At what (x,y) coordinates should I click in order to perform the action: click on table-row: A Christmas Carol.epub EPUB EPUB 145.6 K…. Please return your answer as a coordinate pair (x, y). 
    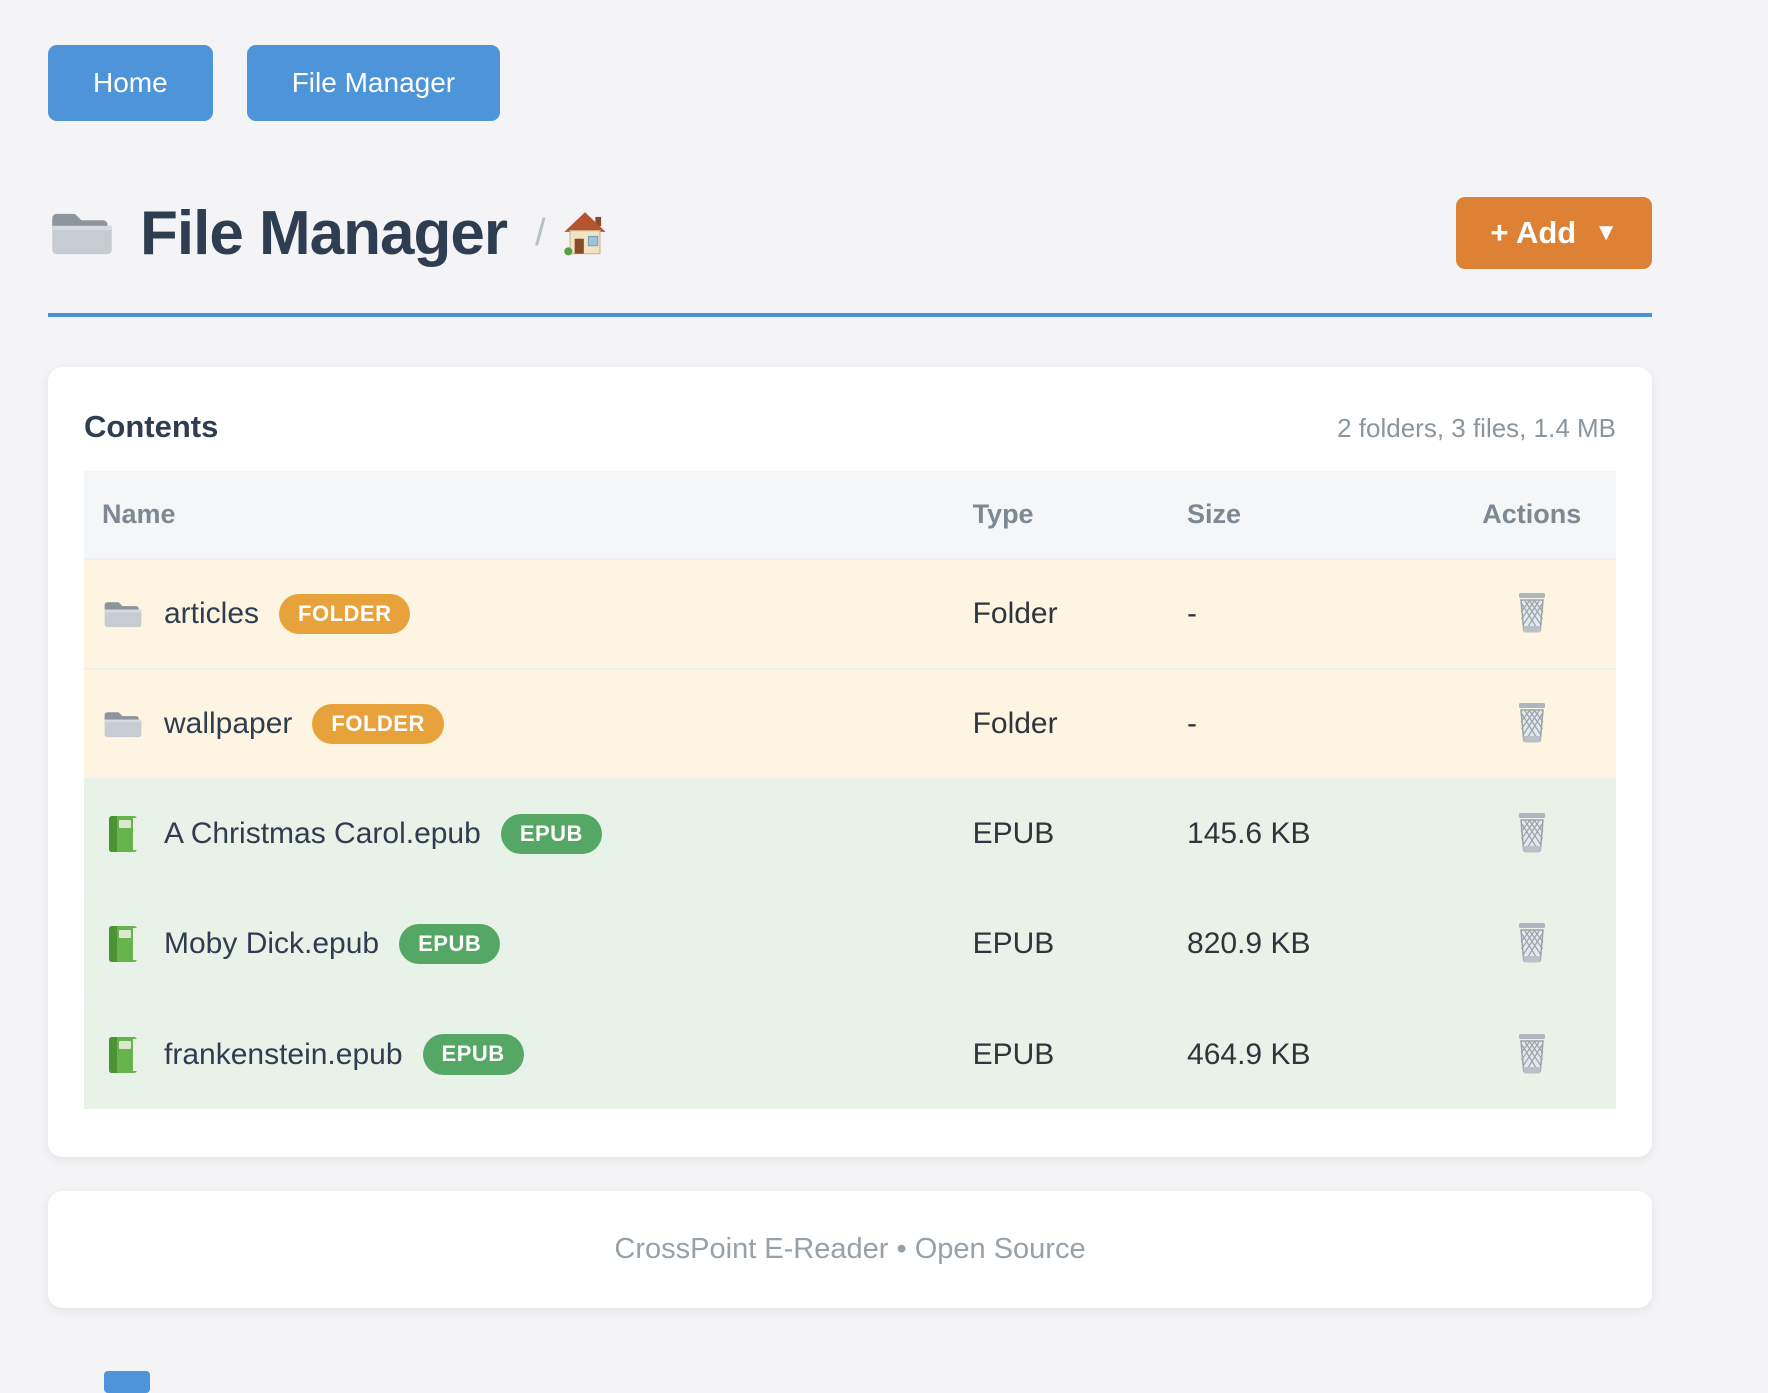
    Looking at the image, I should click on (850, 834).